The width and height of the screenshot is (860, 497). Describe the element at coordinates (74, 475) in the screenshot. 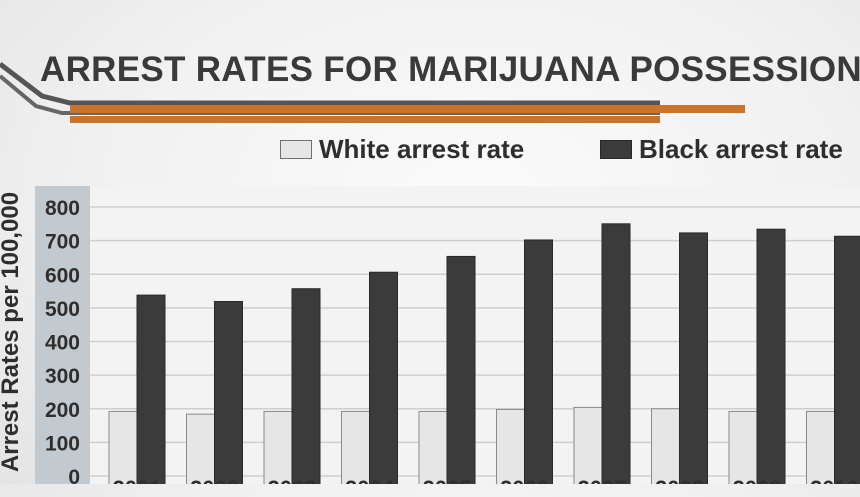

I see `y-tick-label: 0` at that location.